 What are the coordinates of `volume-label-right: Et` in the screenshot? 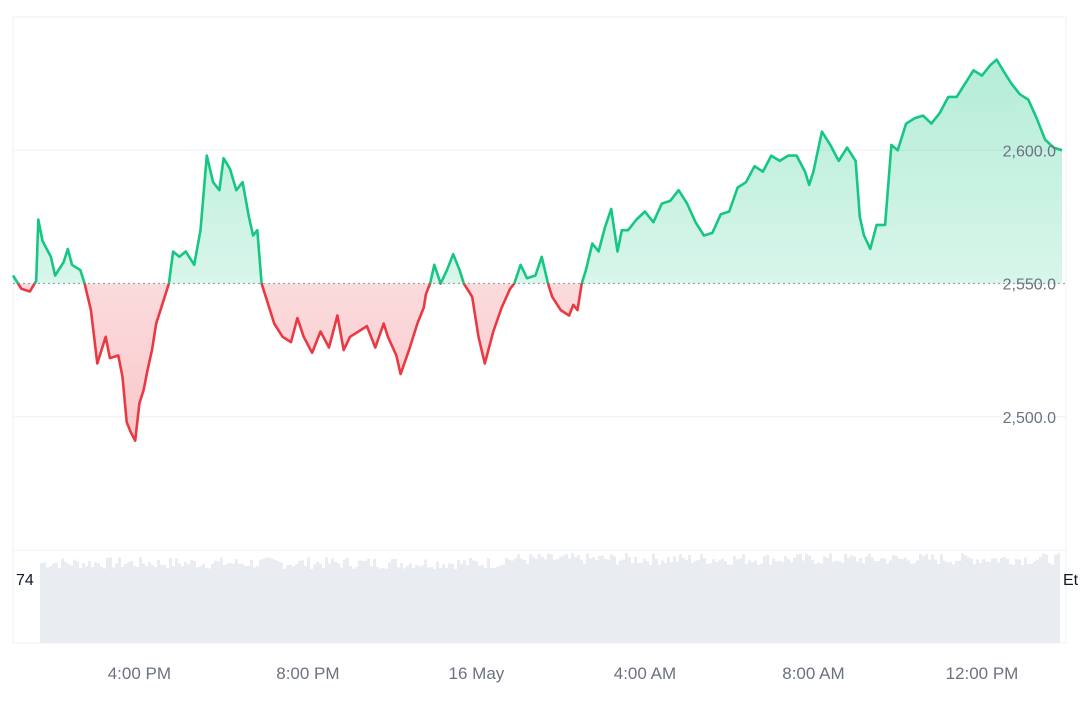 It's located at (1071, 580).